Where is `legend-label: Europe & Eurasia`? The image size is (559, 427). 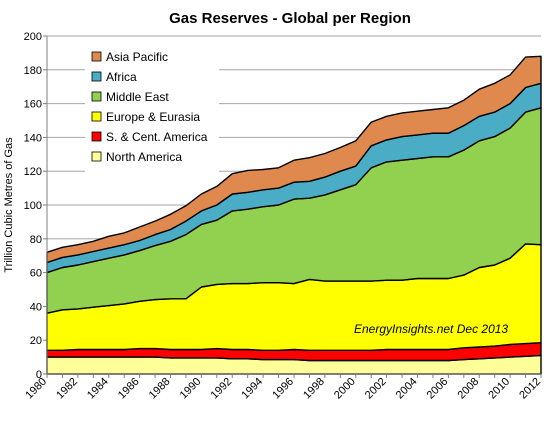
legend-label: Europe & Eurasia is located at coordinates (153, 117).